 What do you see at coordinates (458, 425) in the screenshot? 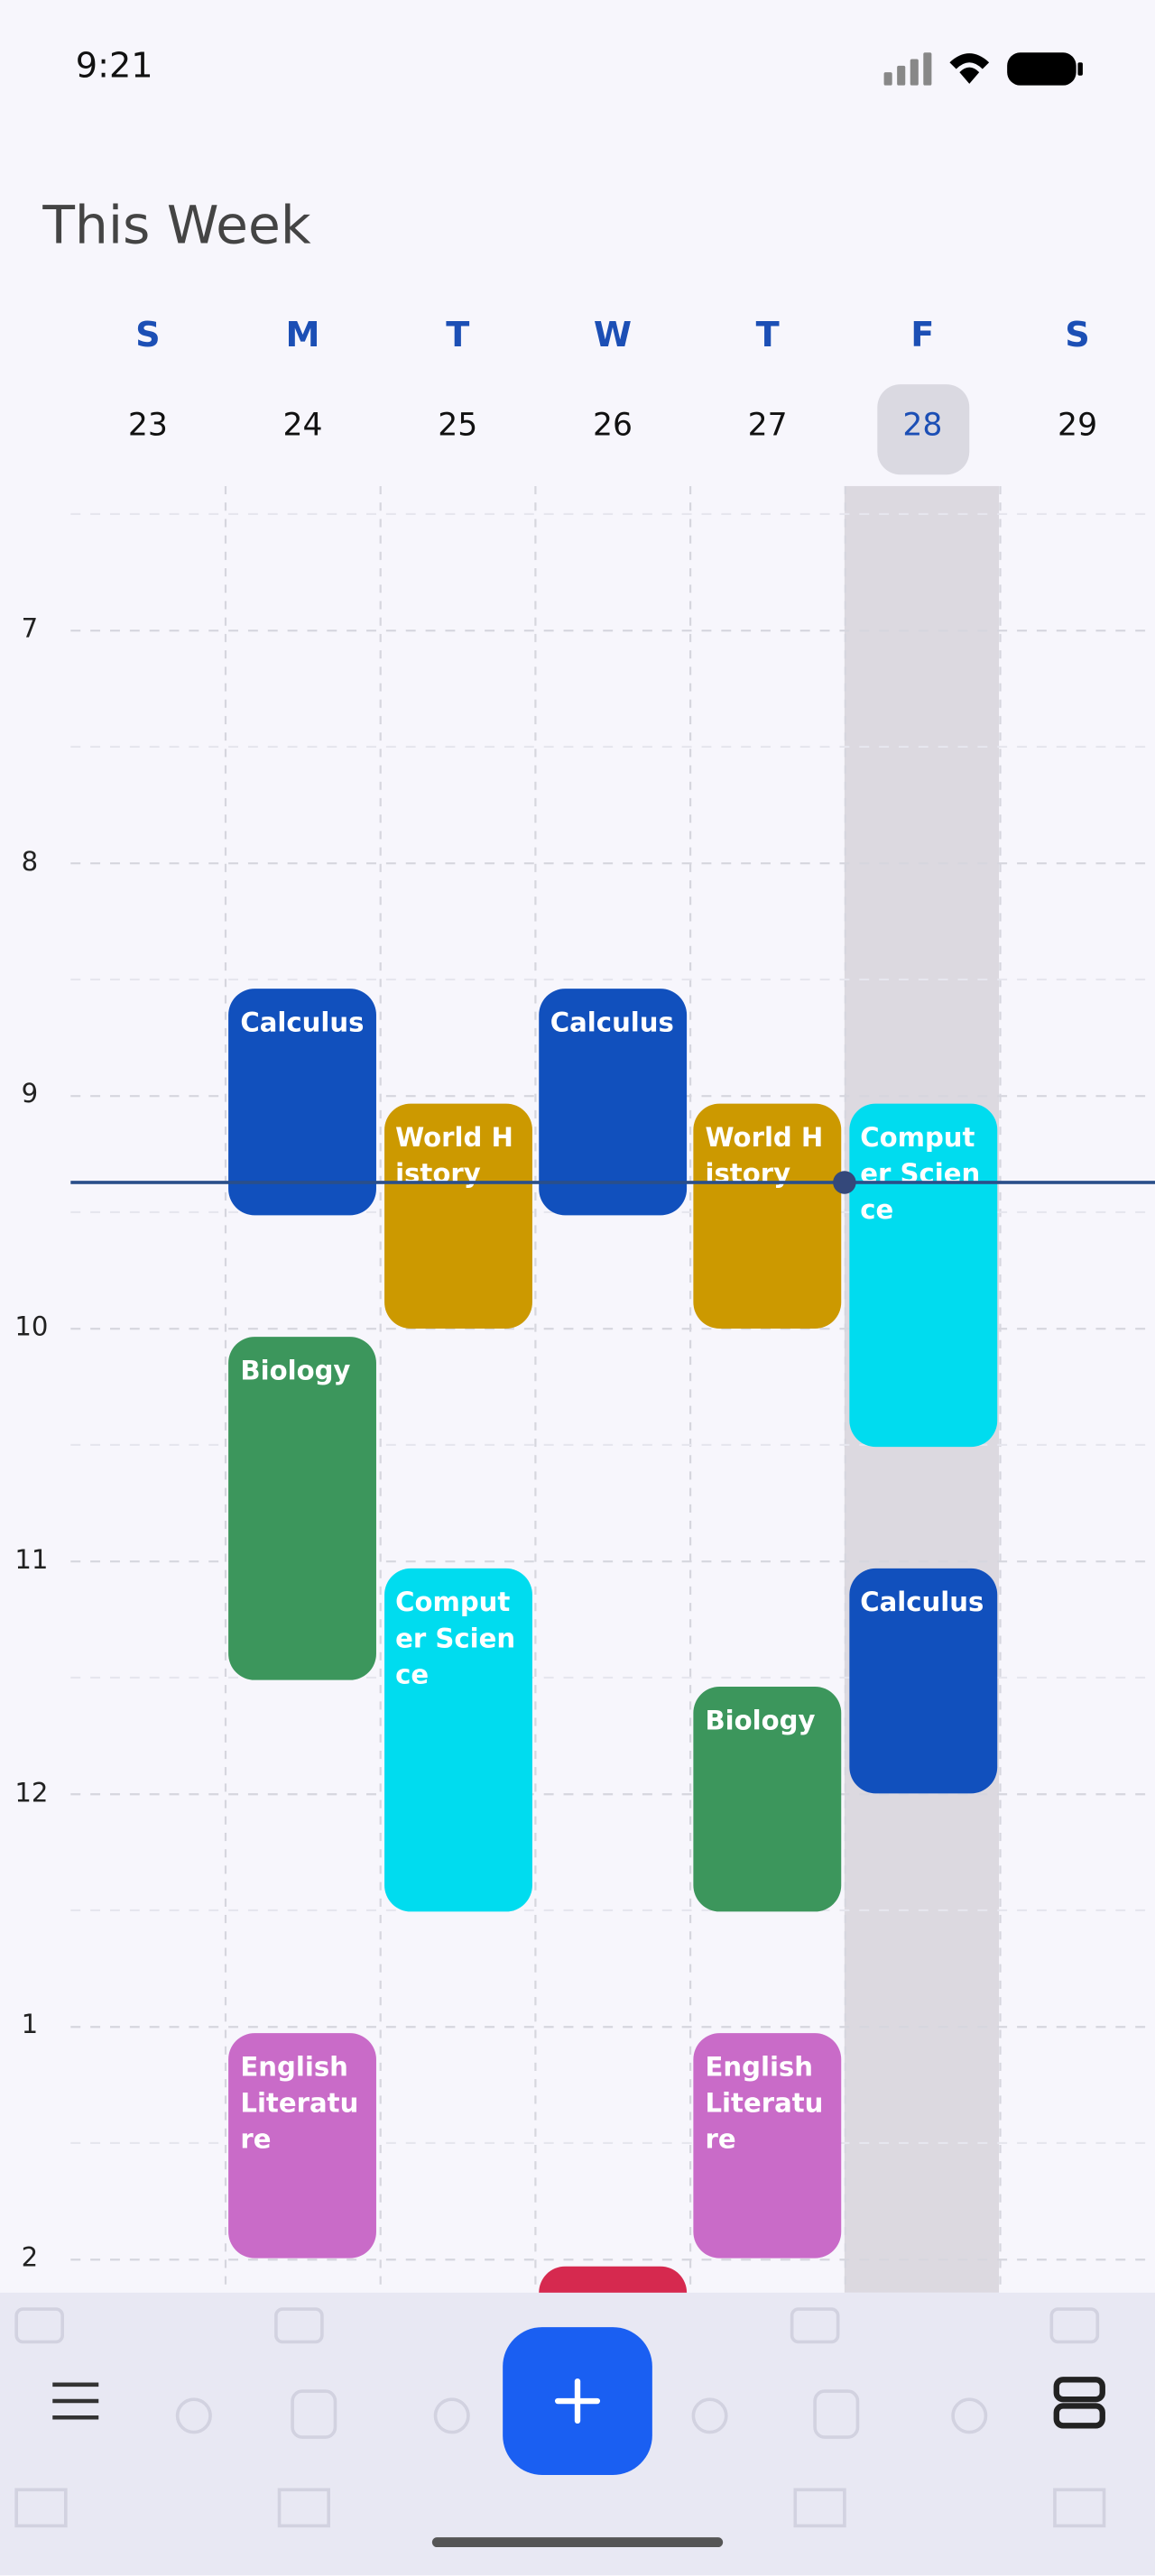
I see `day-date: 25` at bounding box center [458, 425].